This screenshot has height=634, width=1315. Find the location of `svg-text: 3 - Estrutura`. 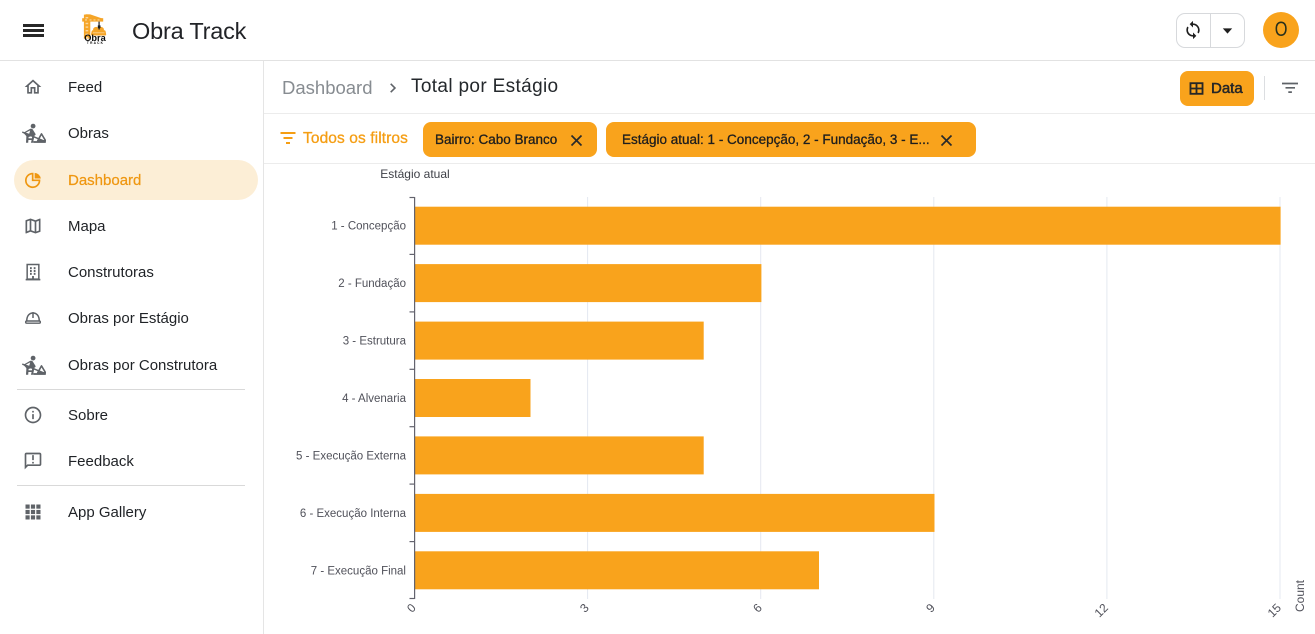

svg-text: 3 - Estrutura is located at coordinates (375, 342).